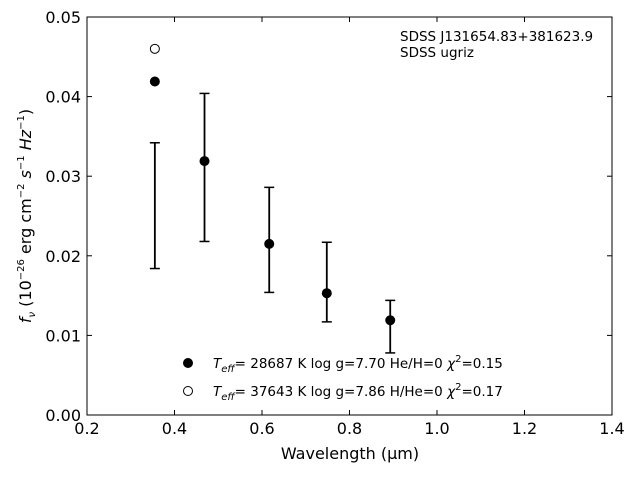  I want to click on y-tick-label: 0.02, so click(63, 256).